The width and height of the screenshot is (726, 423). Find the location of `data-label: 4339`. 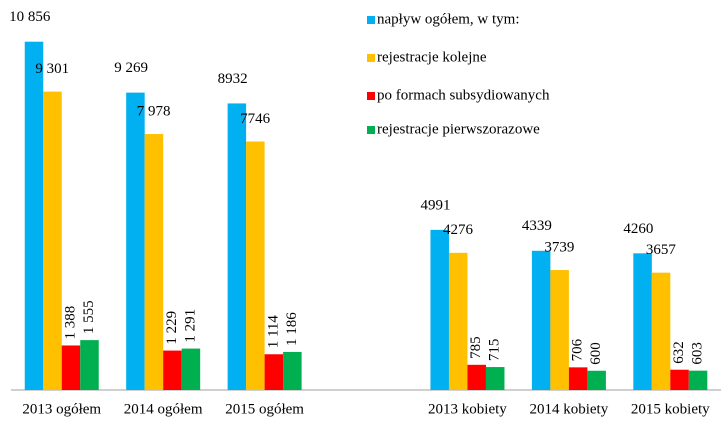

data-label: 4339 is located at coordinates (537, 226).